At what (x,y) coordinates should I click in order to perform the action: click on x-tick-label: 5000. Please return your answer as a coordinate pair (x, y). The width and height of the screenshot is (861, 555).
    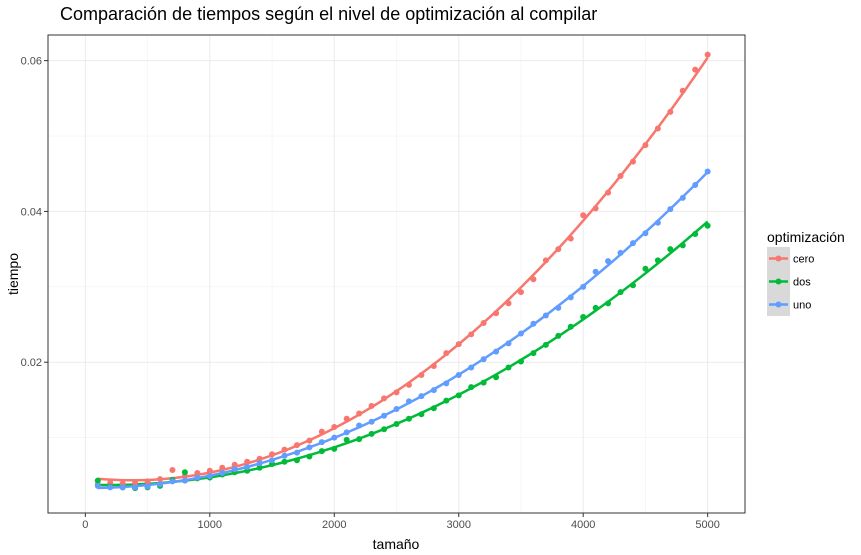
    Looking at the image, I should click on (707, 525).